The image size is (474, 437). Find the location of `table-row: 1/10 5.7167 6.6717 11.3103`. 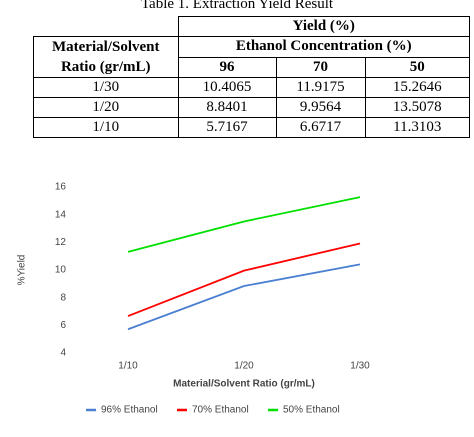

table-row: 1/10 5.7167 6.6717 11.3103 is located at coordinates (251, 127).